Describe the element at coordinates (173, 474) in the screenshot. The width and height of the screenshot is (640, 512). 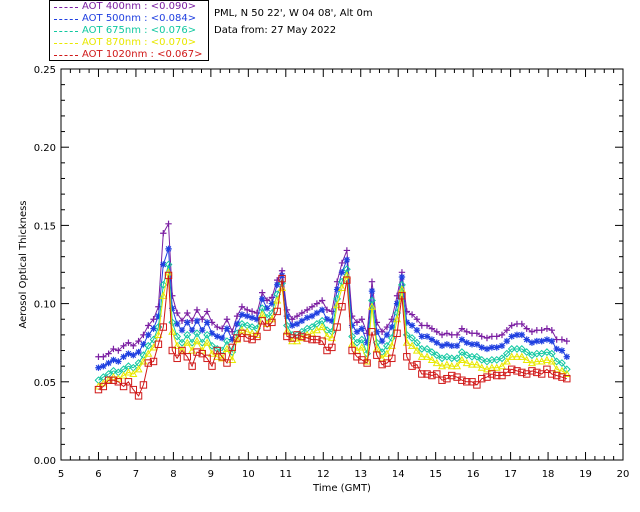
I see `x-tick-label: 8` at that location.